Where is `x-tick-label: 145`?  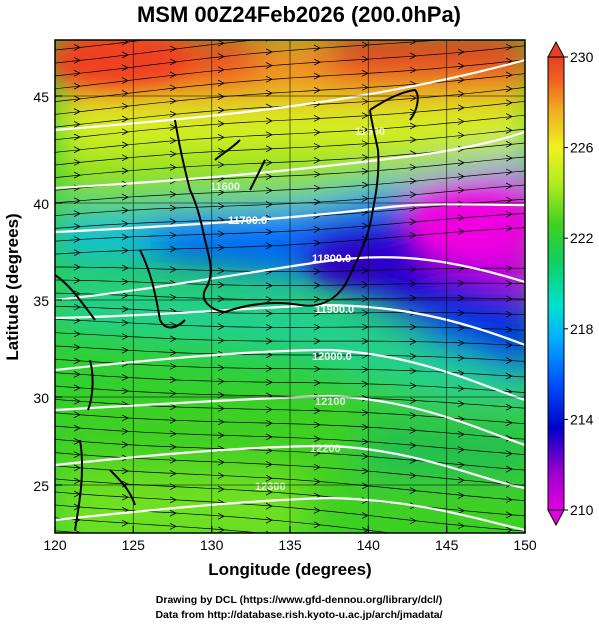 x-tick-label: 145 is located at coordinates (447, 545).